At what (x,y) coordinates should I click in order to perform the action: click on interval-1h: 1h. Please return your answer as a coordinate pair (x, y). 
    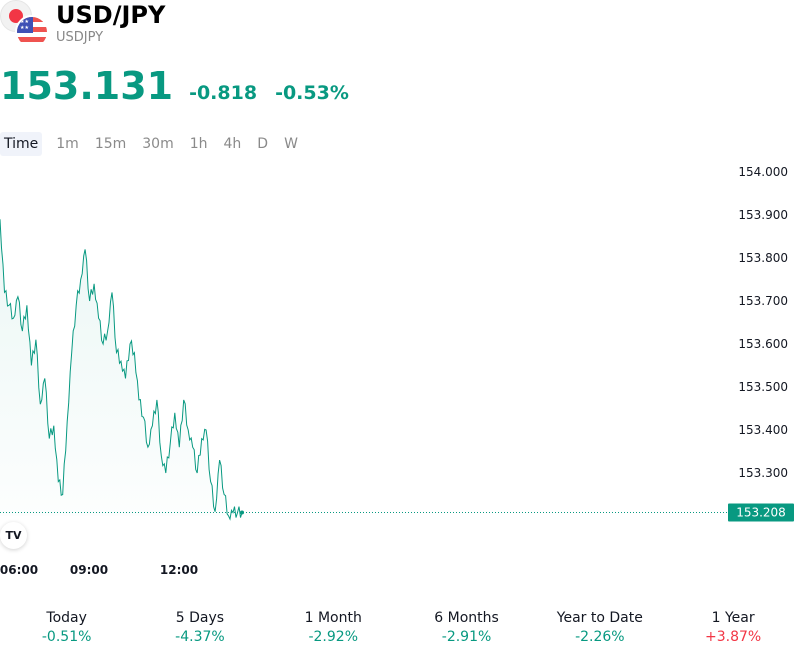
    Looking at the image, I should click on (198, 144).